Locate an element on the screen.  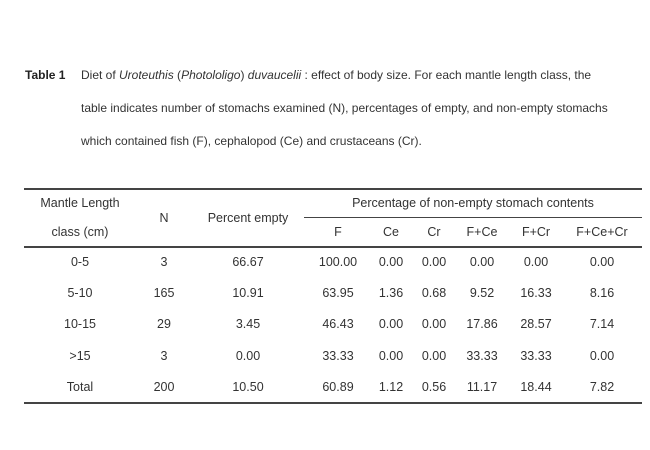
table-cell: 1.12 is located at coordinates (391, 386).